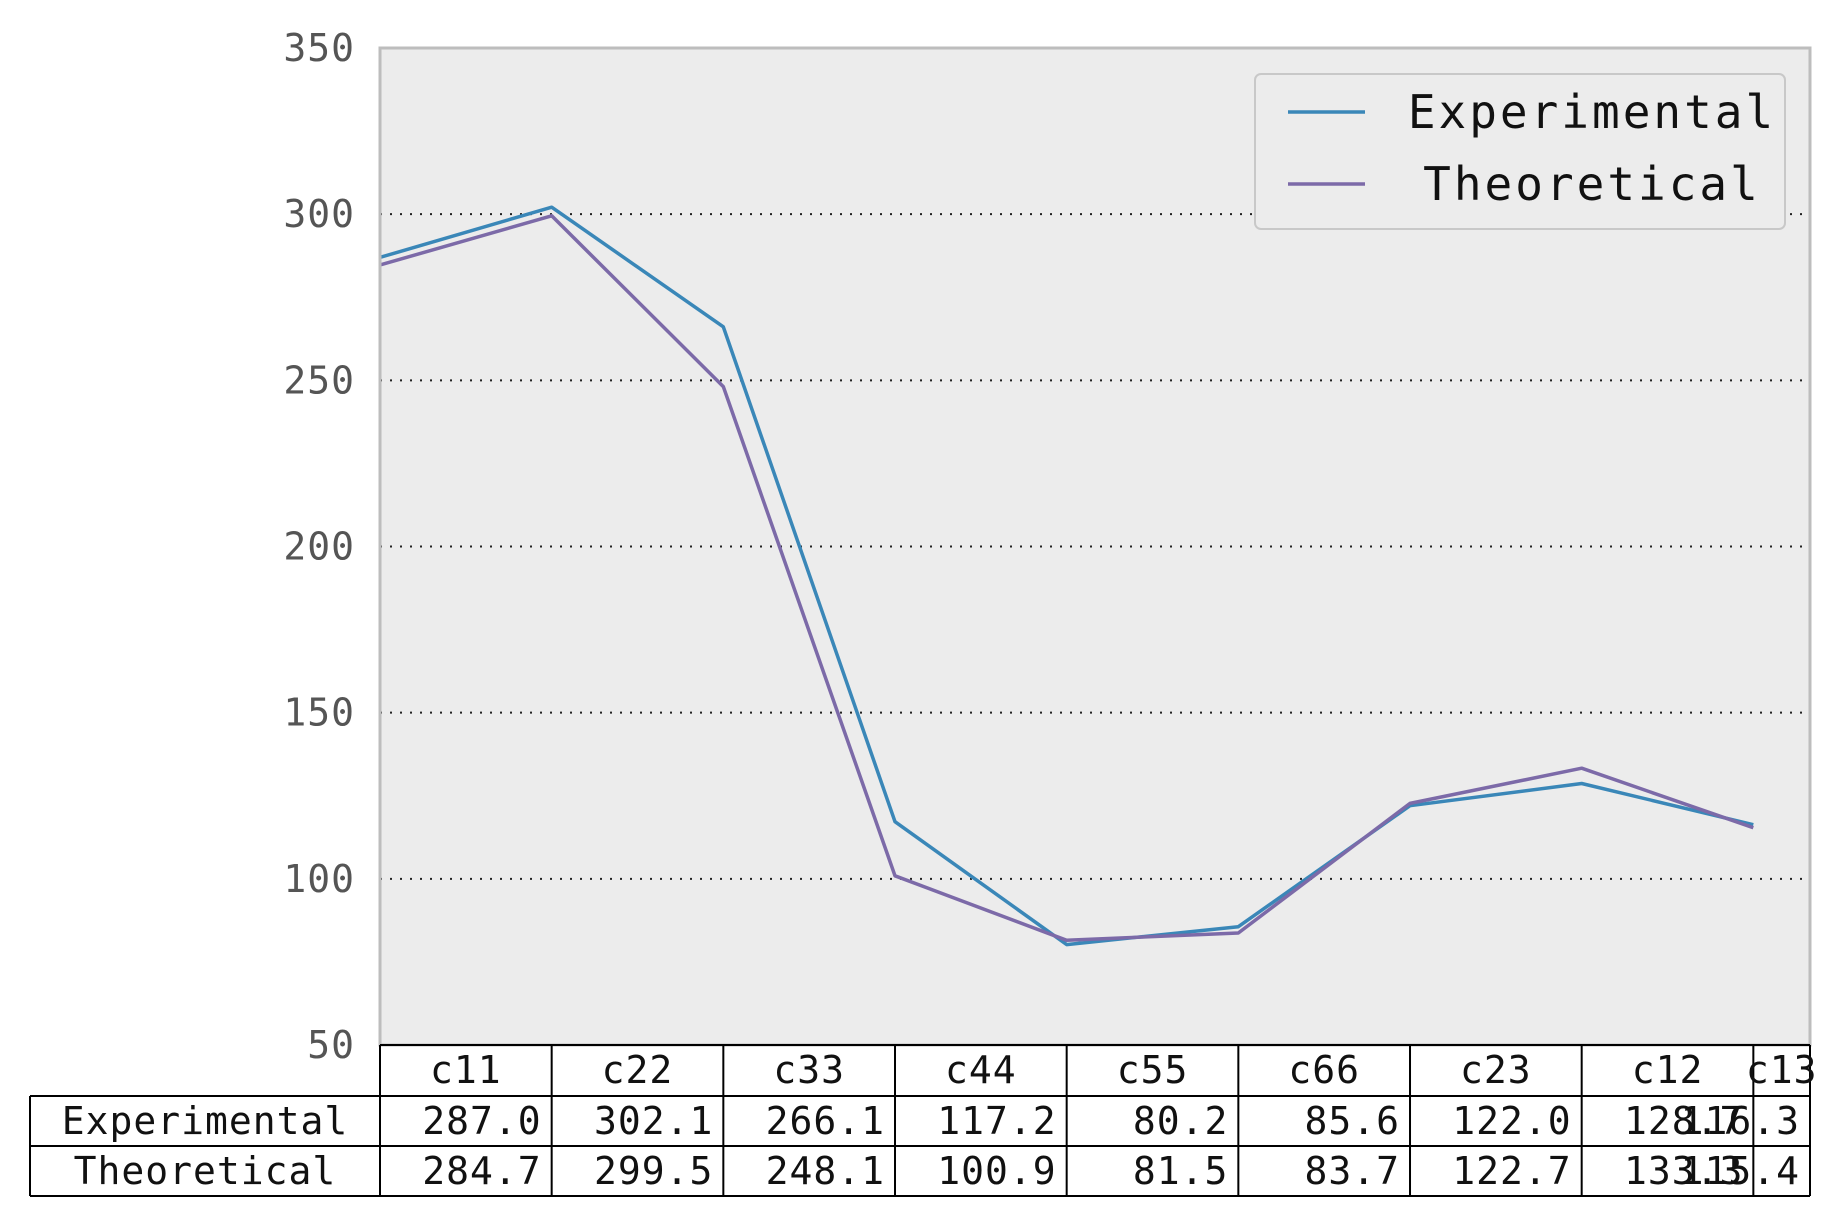  I want to click on y-tick-label: 200, so click(319, 547).